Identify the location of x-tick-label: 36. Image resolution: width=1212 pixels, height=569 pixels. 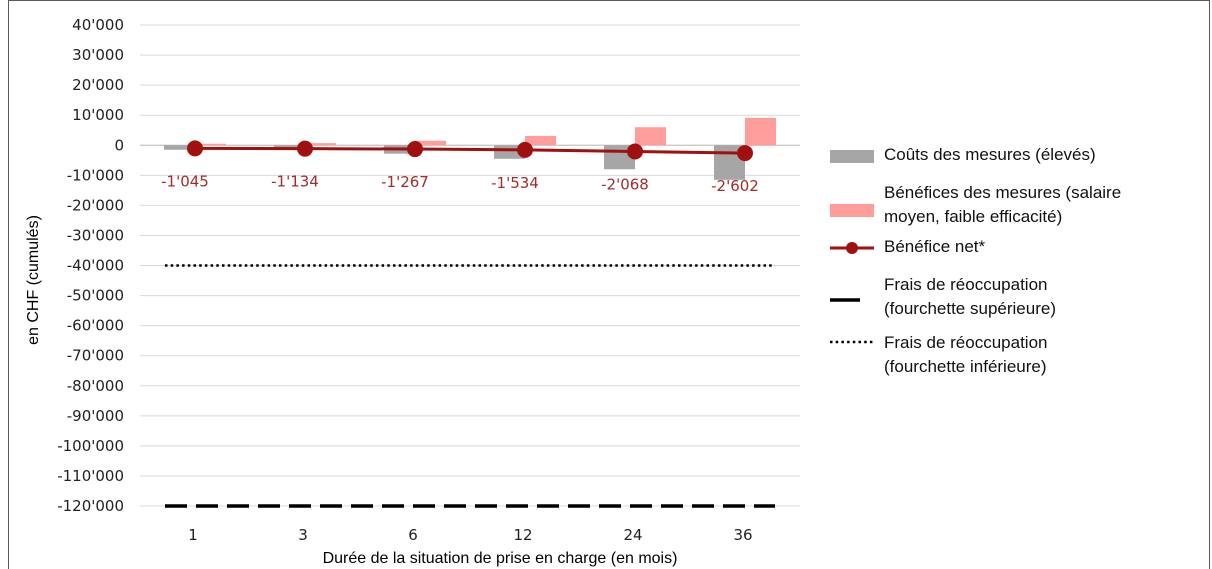
(742, 535).